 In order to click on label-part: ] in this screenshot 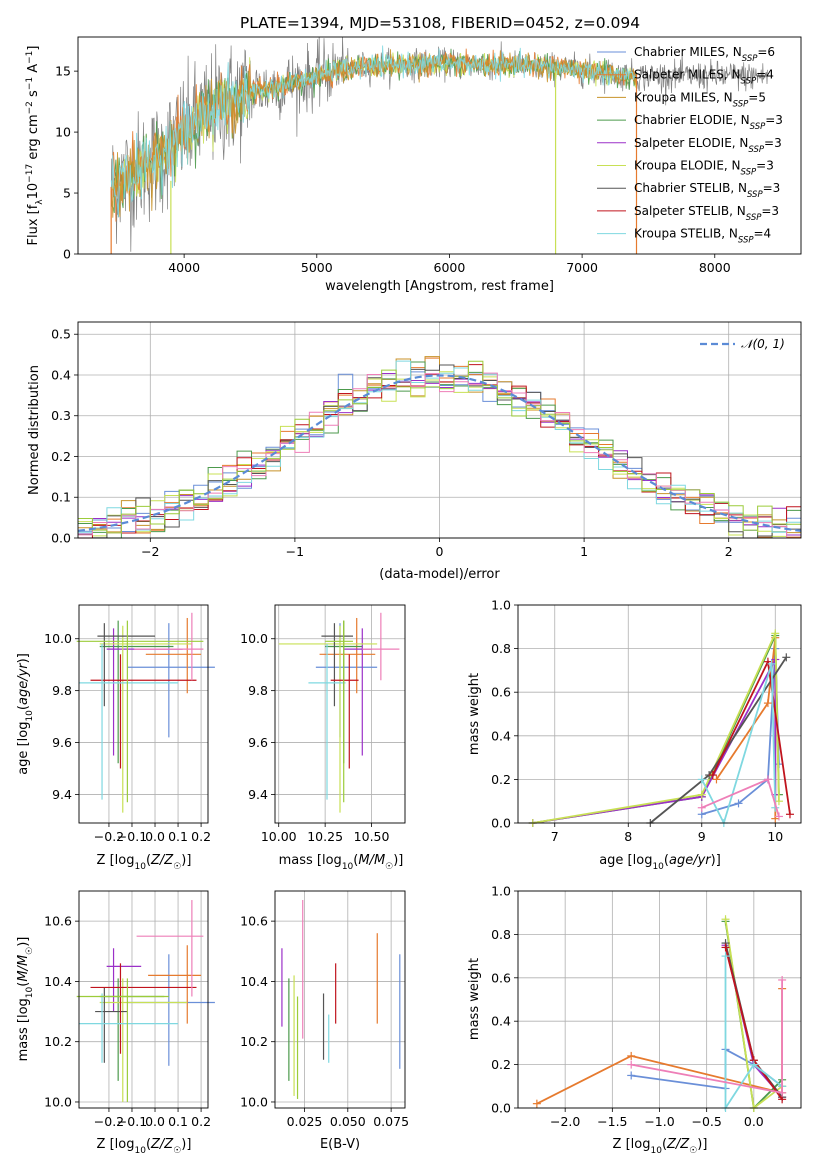, I will do `click(33, 48)`.